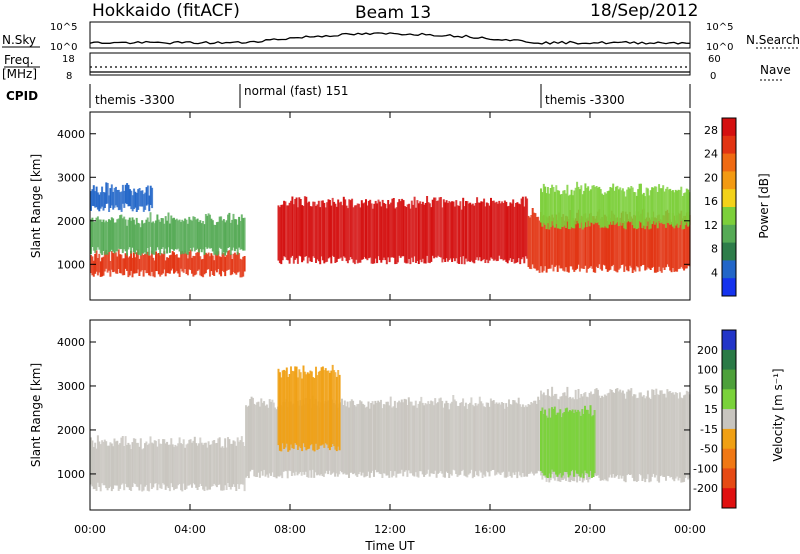 This screenshot has height=554, width=800. Describe the element at coordinates (190, 529) in the screenshot. I see `x-tick-label: 04:00` at that location.